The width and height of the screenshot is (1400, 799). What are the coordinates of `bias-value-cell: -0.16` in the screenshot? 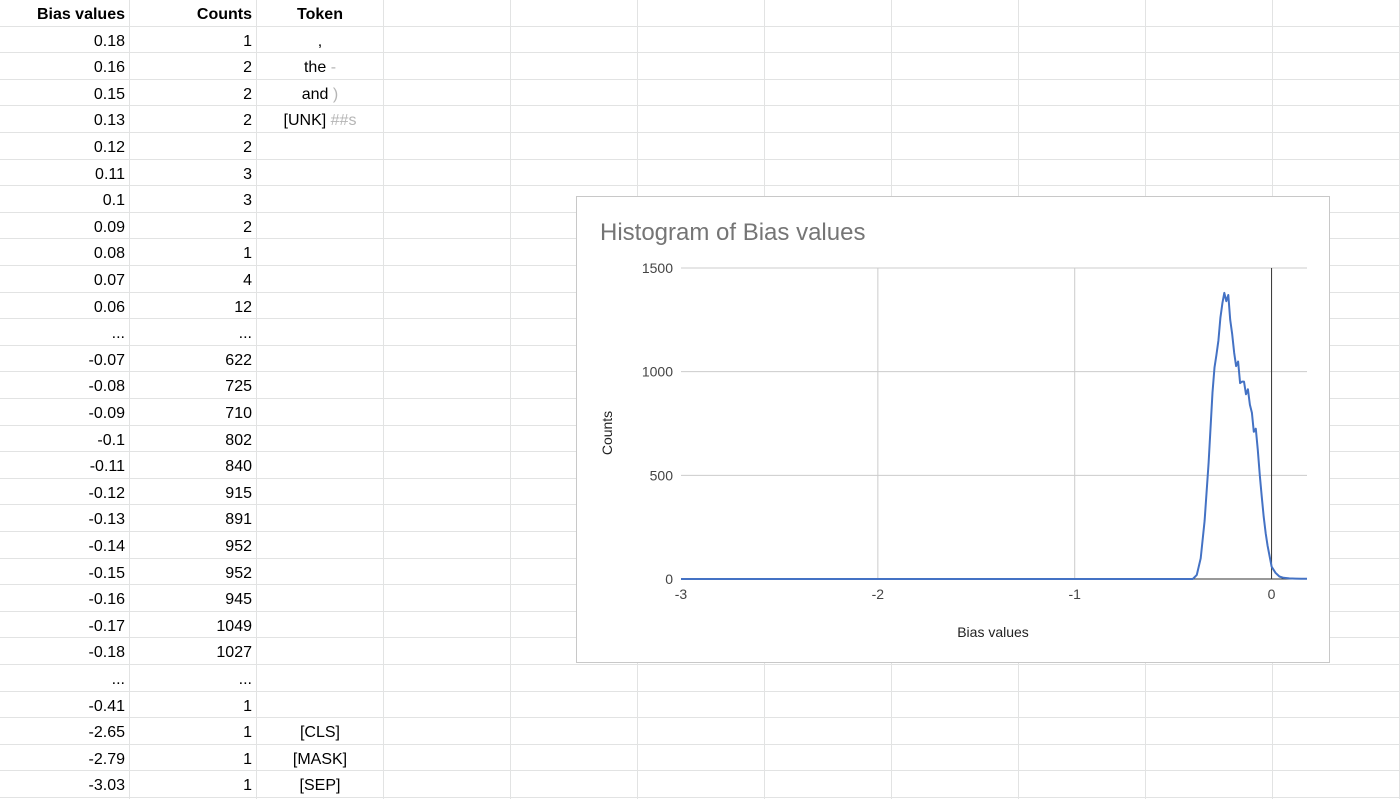 It's located at (106, 600).